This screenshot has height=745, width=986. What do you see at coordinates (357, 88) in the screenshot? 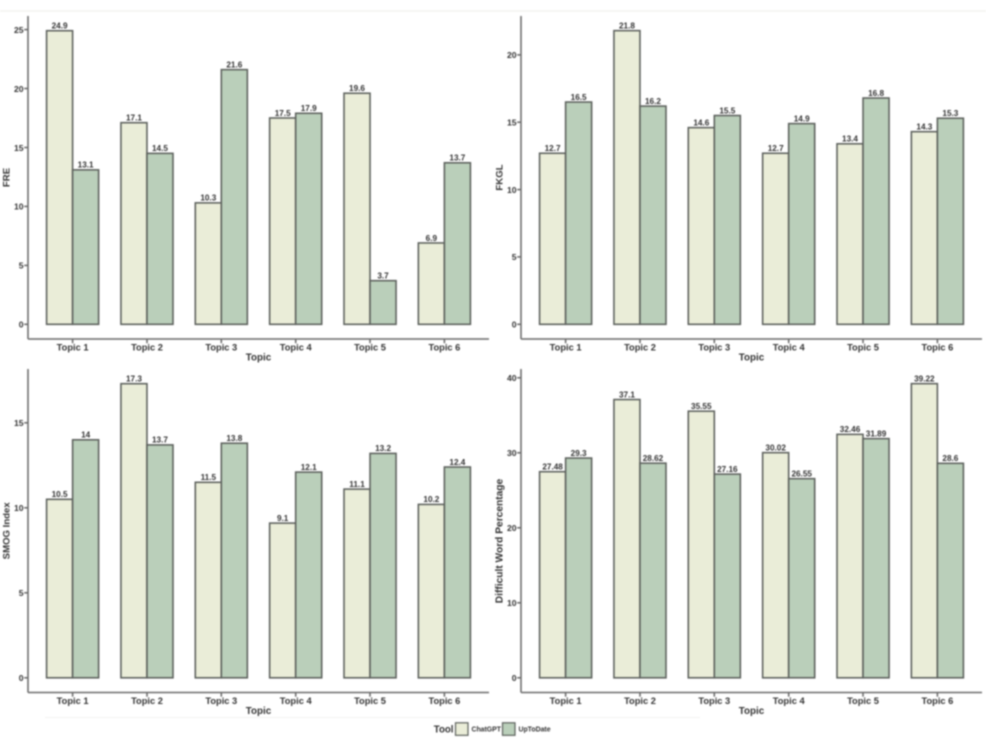
I see `svg-text: 19.6` at bounding box center [357, 88].